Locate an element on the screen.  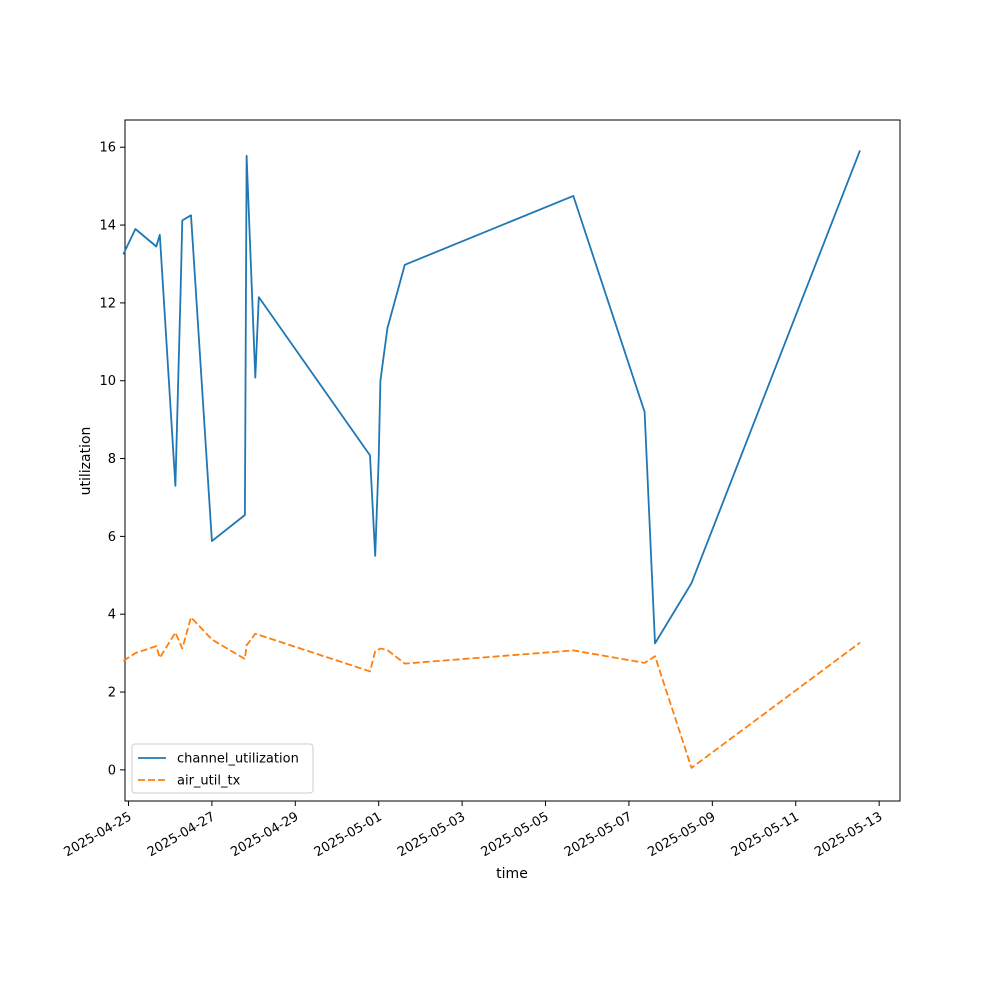
x-tick-label: 2025-05-11 is located at coordinates (765, 834).